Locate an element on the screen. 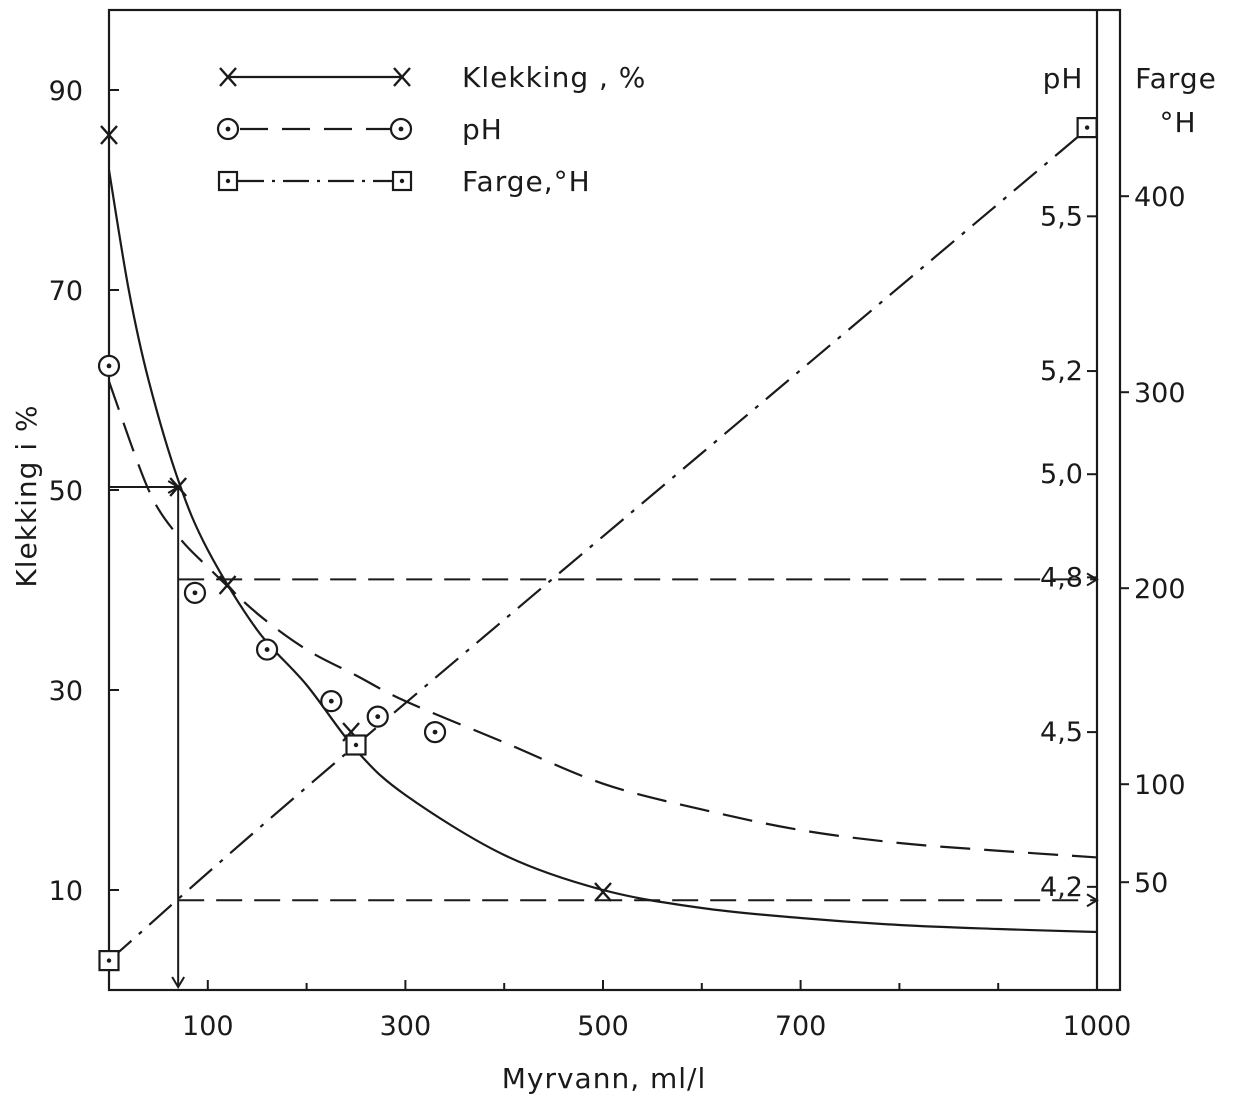  ph-tick-label: 4,5 is located at coordinates (1061, 732).